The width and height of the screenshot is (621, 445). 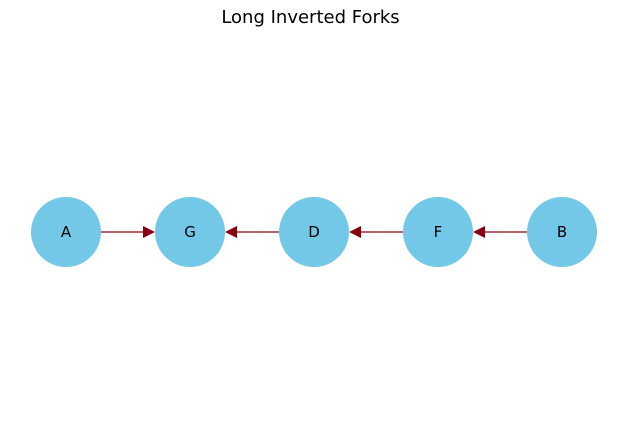 I want to click on node-B: B, so click(x=562, y=232).